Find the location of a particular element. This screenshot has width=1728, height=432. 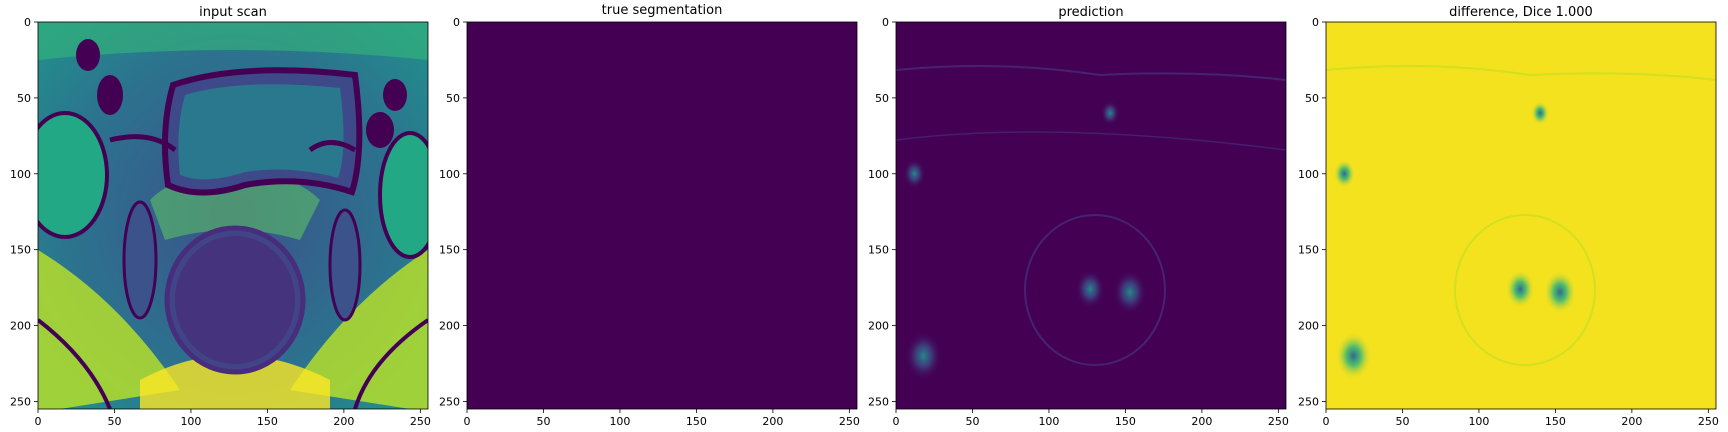

panel-title: difference, Dice 1.000 is located at coordinates (1521, 12).